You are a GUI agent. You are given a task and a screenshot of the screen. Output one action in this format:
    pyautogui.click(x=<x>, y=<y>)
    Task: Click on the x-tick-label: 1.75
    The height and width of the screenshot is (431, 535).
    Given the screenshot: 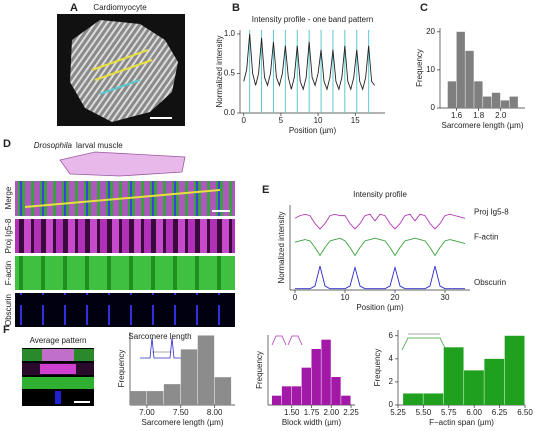 What is the action you would take?
    pyautogui.click(x=312, y=412)
    